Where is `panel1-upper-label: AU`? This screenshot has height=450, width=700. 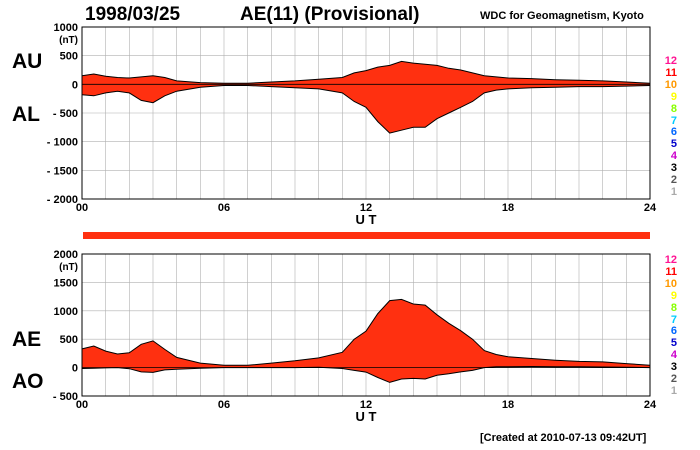 panel1-upper-label: AU is located at coordinates (27, 61).